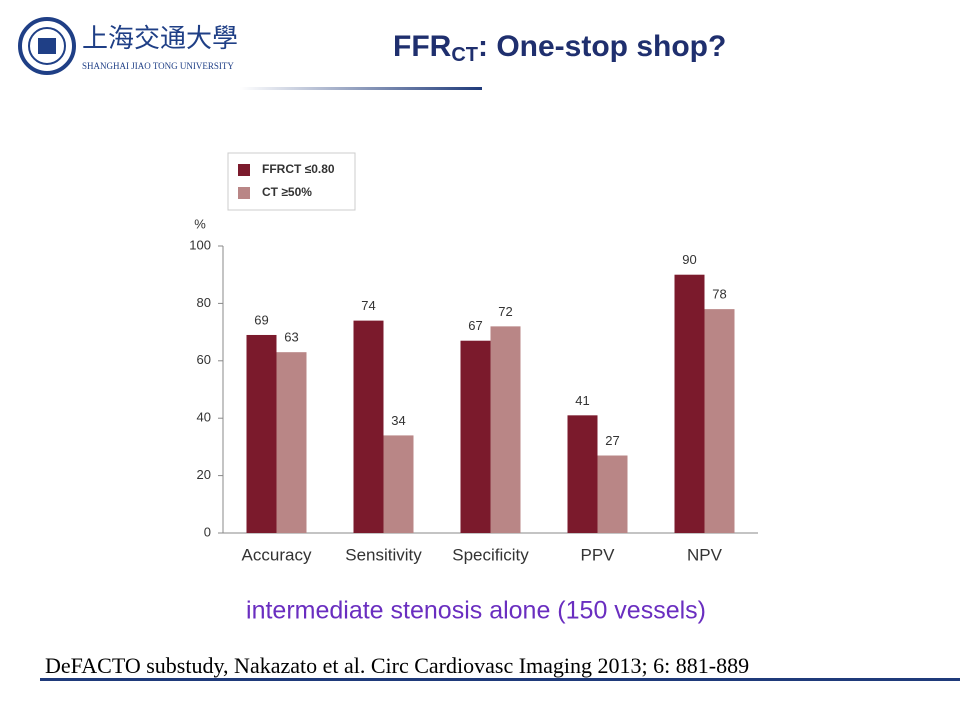 Image resolution: width=960 pixels, height=720 pixels. Describe the element at coordinates (277, 554) in the screenshot. I see `x-tick-label: Accuracy` at that location.